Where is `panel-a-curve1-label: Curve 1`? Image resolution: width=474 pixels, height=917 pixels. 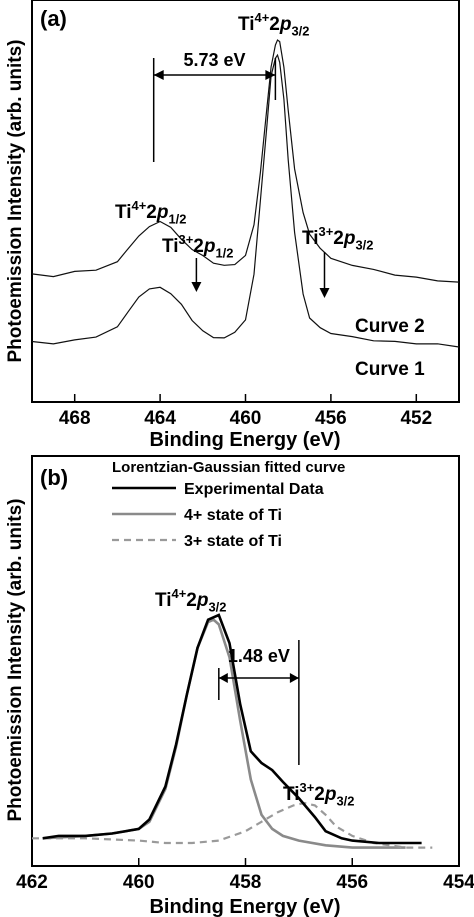
panel-a-curve1-label: Curve 1 is located at coordinates (390, 369).